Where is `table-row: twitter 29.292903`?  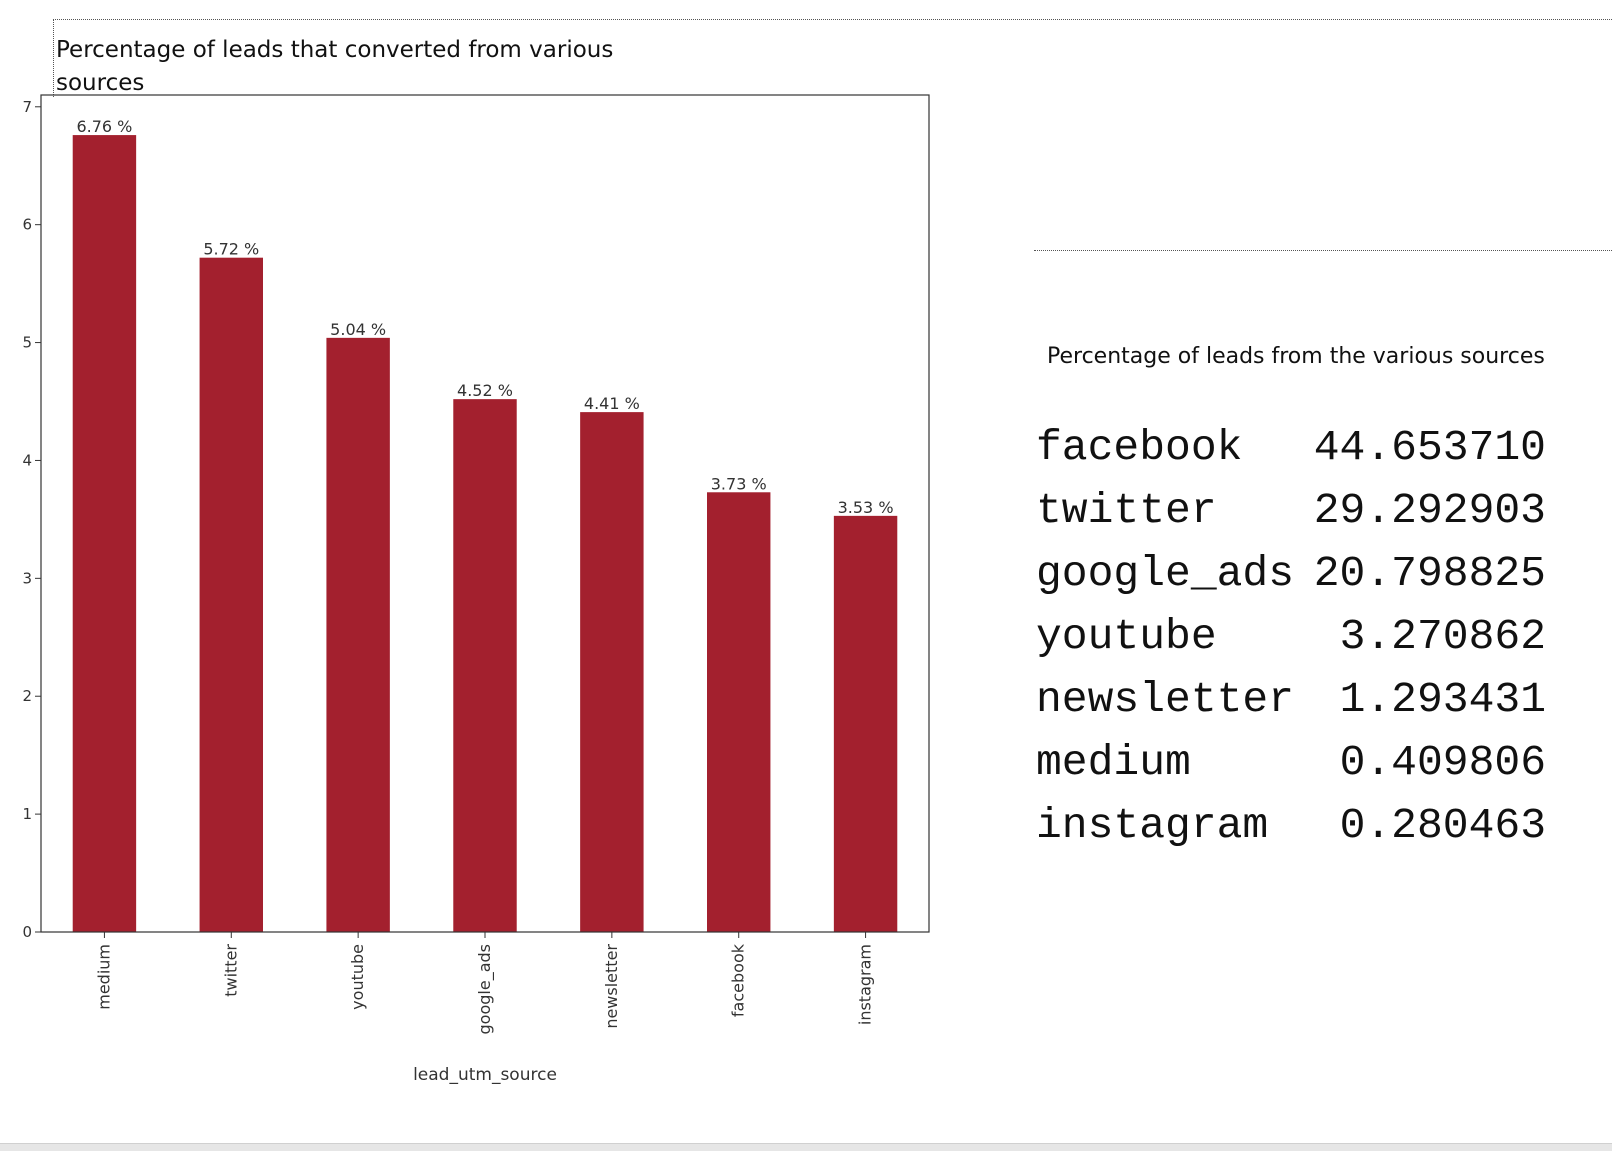 table-row: twitter 29.292903 is located at coordinates (1324, 510).